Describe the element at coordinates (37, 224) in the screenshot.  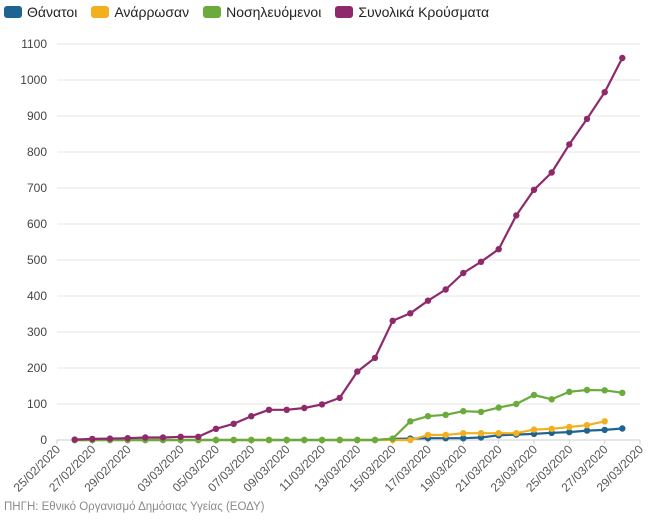
I see `y-tick-label: 600` at that location.